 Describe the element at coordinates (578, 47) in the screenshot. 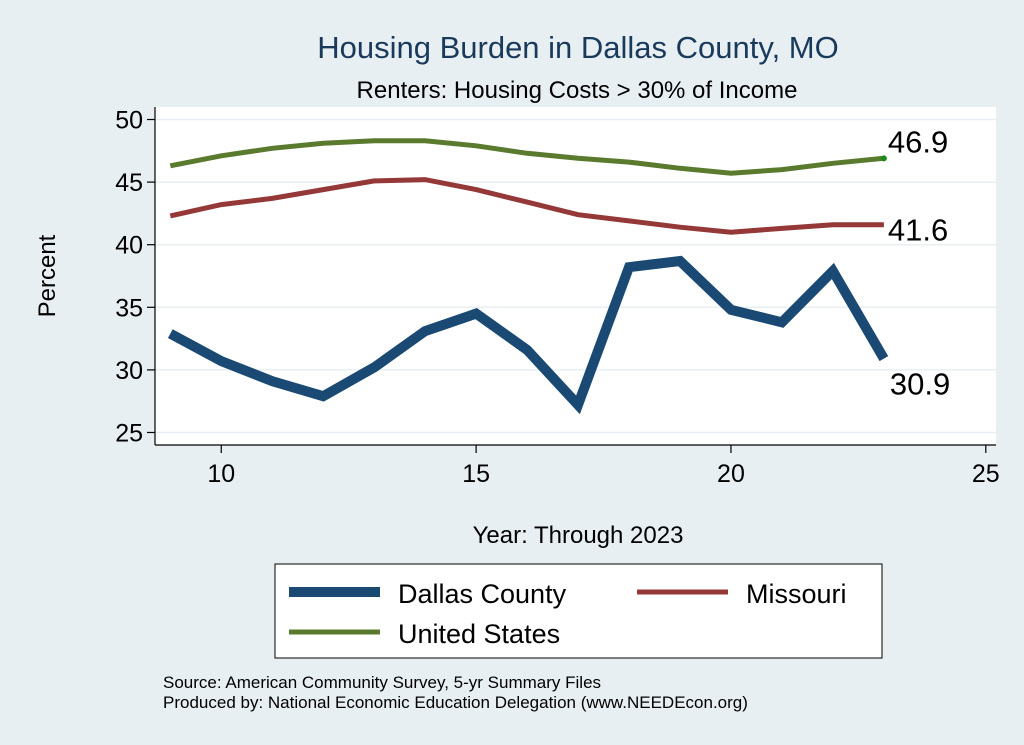

I see `chart-title: Housing Burden in Dallas County, MO` at that location.